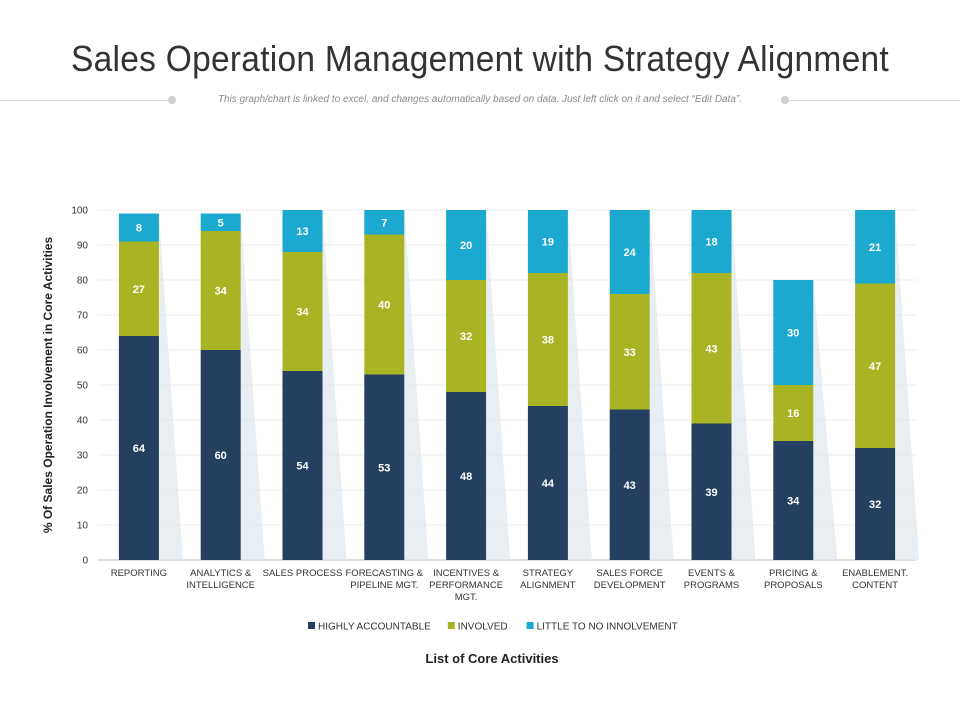 Image resolution: width=960 pixels, height=720 pixels. I want to click on x-tick-label: REPORTING, so click(139, 573).